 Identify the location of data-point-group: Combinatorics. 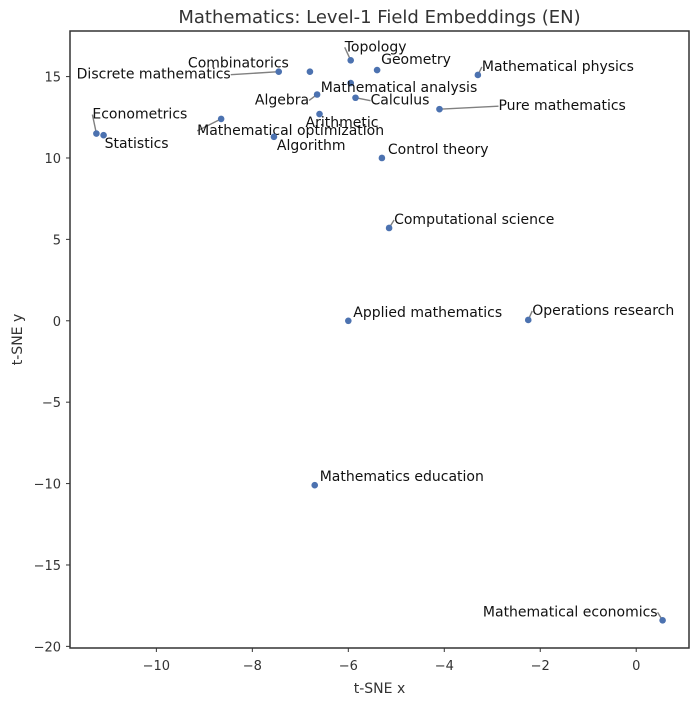
(251, 65).